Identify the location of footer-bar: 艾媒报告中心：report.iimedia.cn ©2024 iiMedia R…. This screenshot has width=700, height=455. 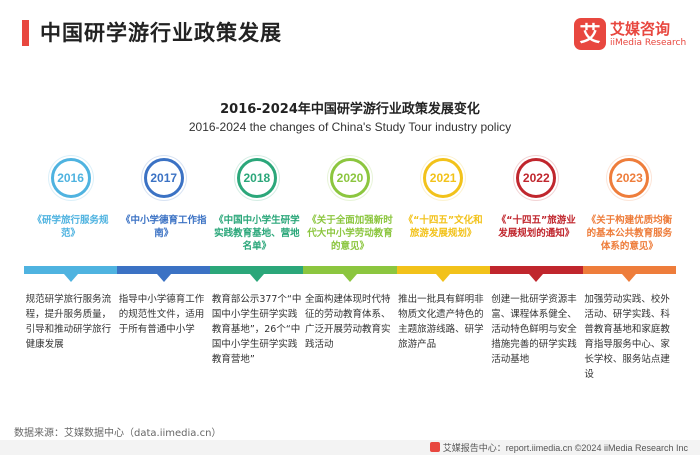
(350, 447).